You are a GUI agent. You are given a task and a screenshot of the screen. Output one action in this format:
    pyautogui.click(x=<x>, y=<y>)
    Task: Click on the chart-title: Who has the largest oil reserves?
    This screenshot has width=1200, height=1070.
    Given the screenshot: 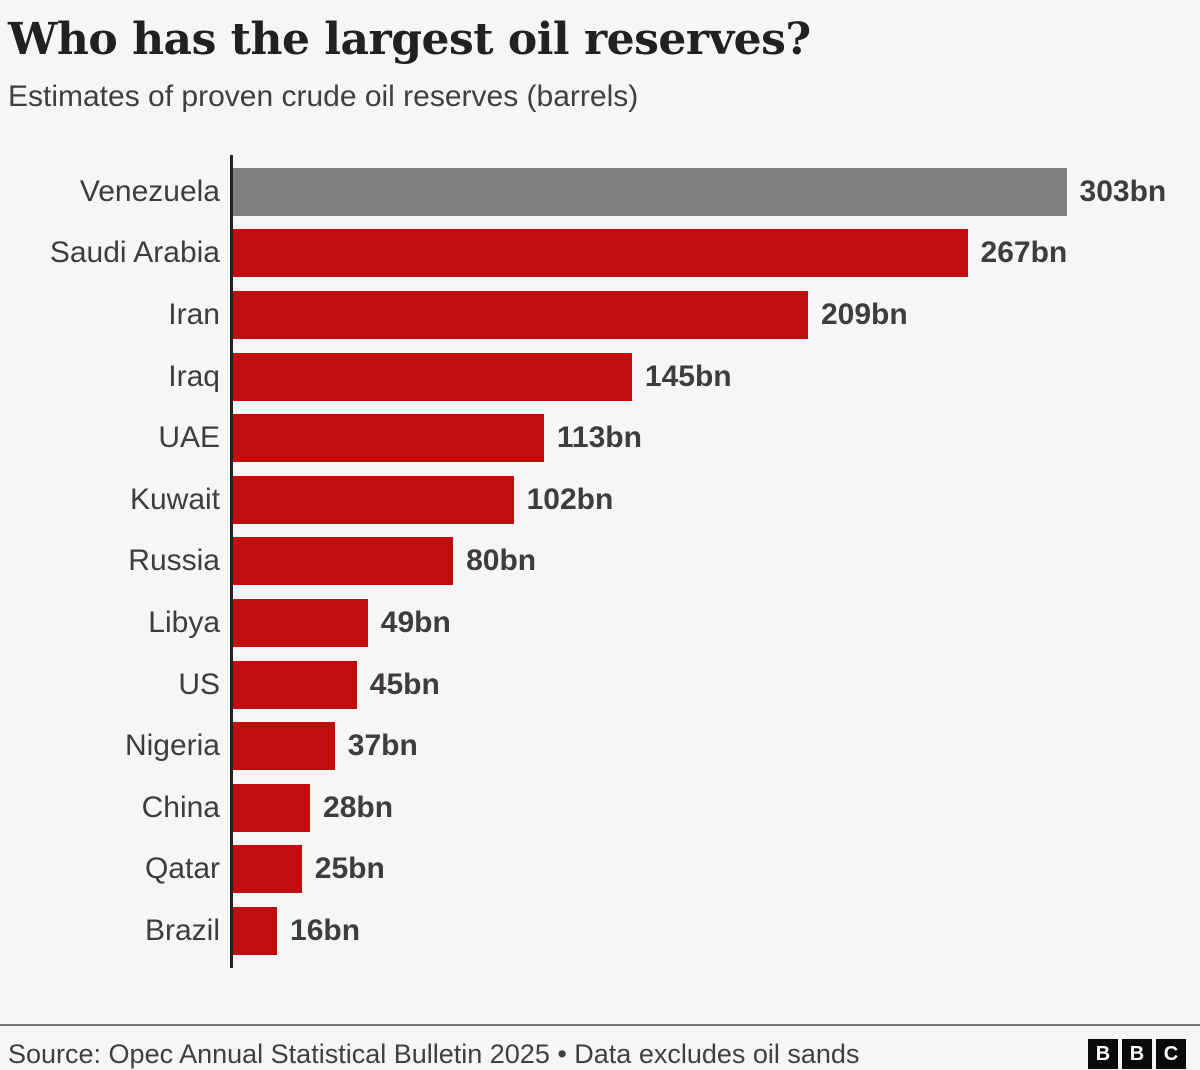 What is the action you would take?
    pyautogui.click(x=409, y=39)
    